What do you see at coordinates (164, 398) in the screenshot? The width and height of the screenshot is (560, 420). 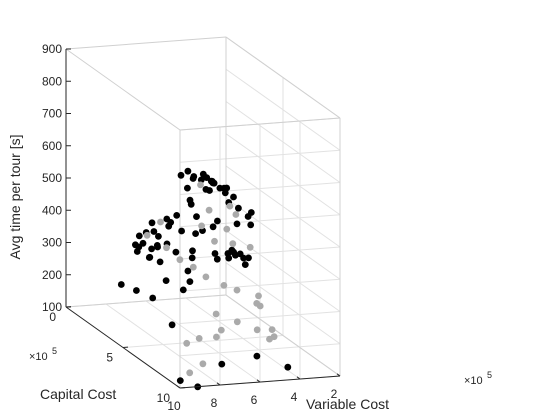 I see `y-tick-label: 10` at bounding box center [164, 398].